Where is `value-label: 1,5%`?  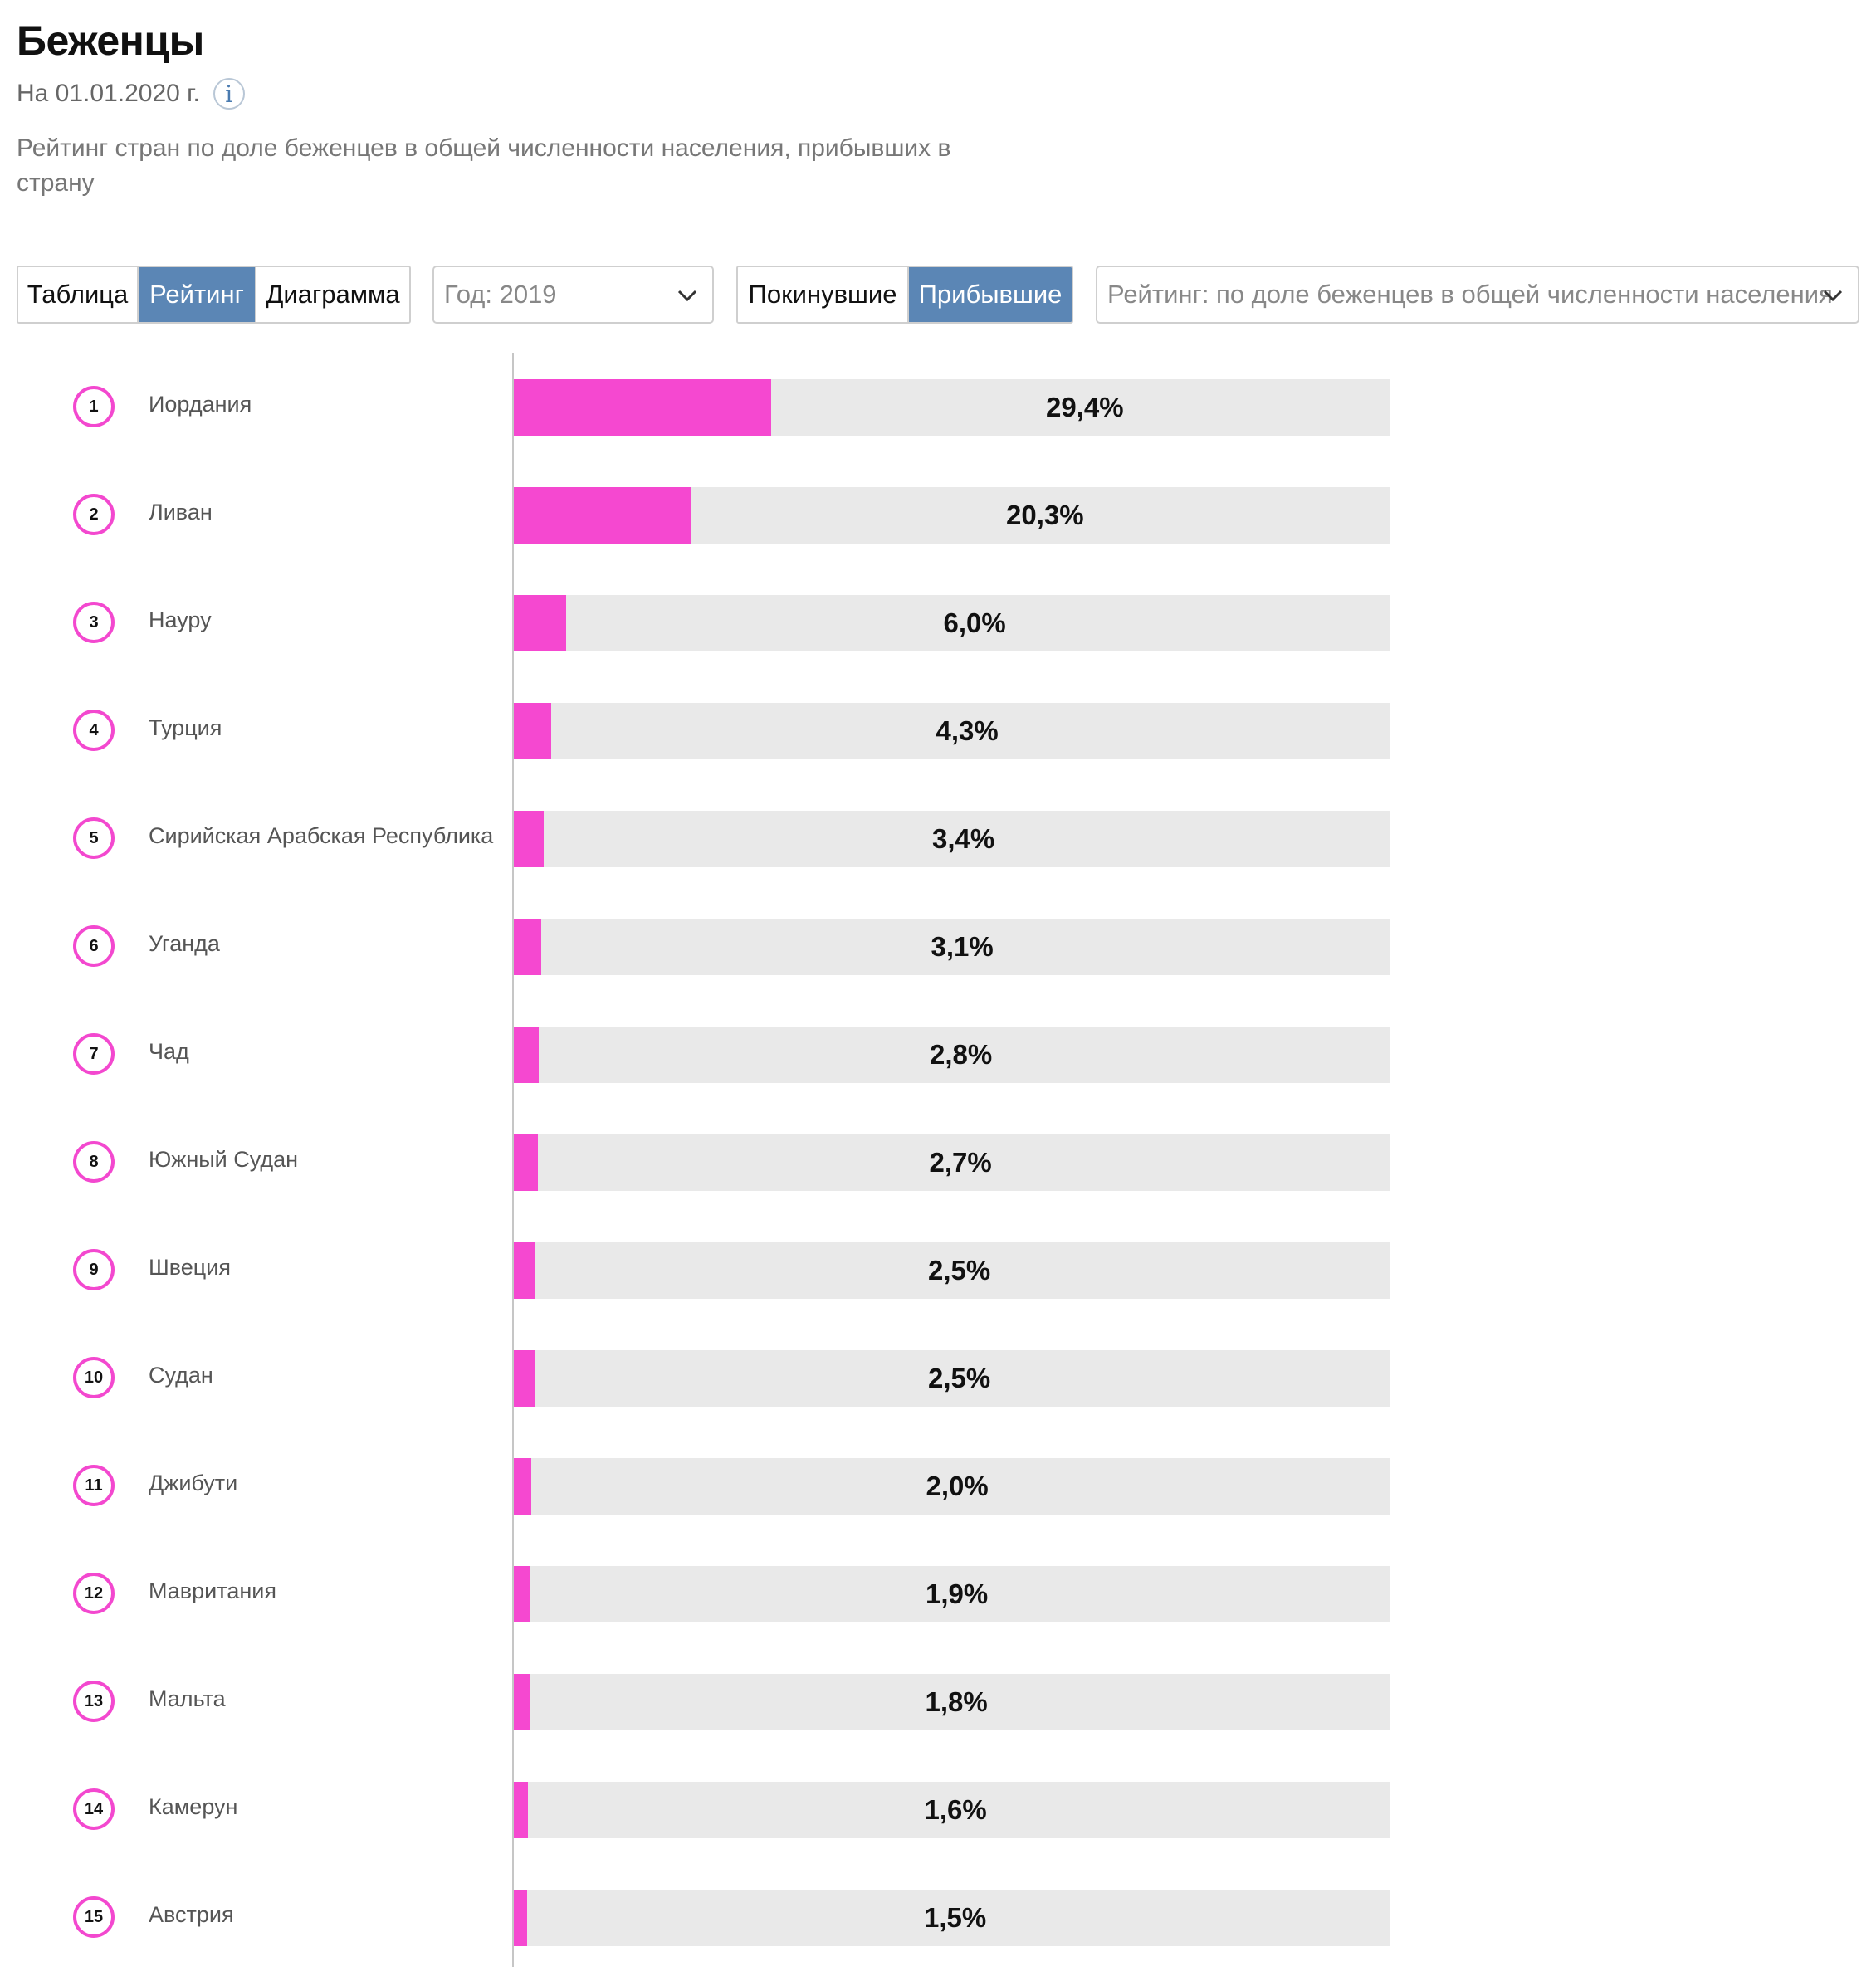
value-label: 1,5% is located at coordinates (955, 1917).